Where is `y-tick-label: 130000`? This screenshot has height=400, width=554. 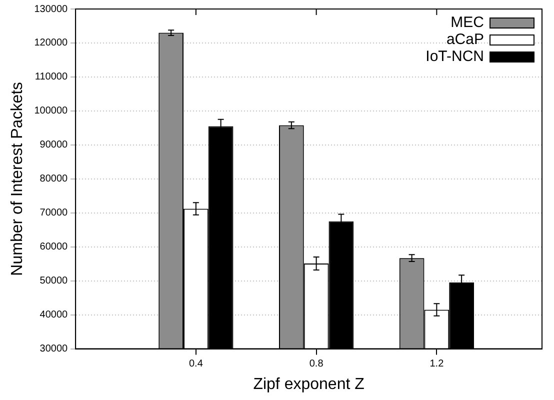 y-tick-label: 130000 is located at coordinates (51, 9).